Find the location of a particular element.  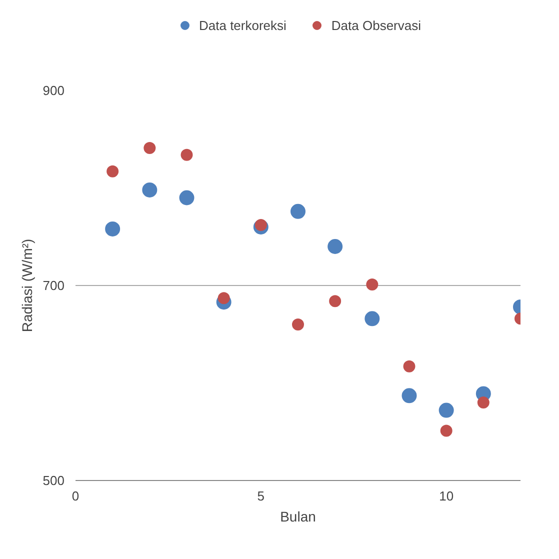

legend-label: Data terkoreksi is located at coordinates (242, 25).